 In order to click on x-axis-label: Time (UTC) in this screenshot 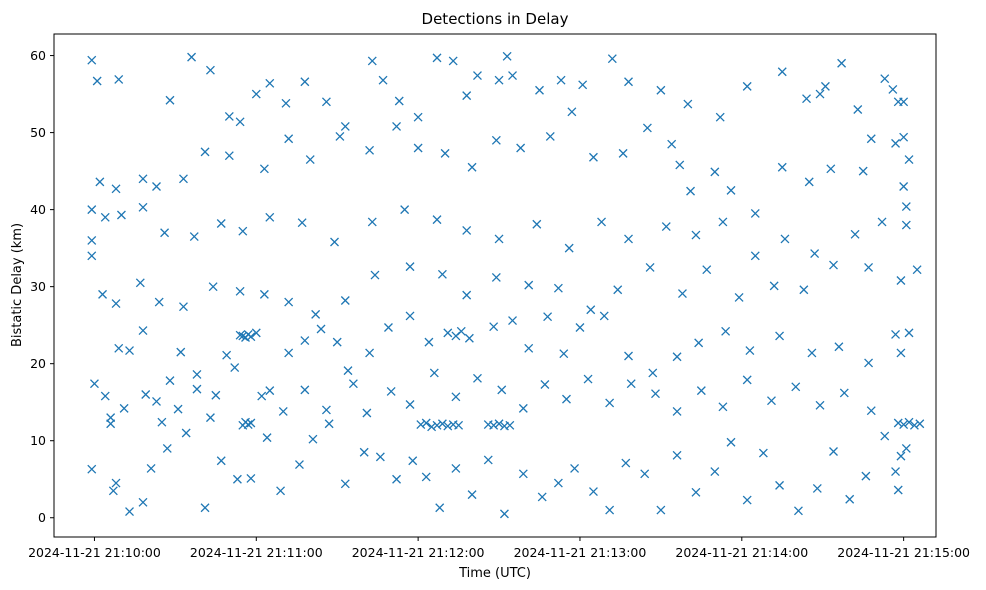, I will do `click(494, 573)`.